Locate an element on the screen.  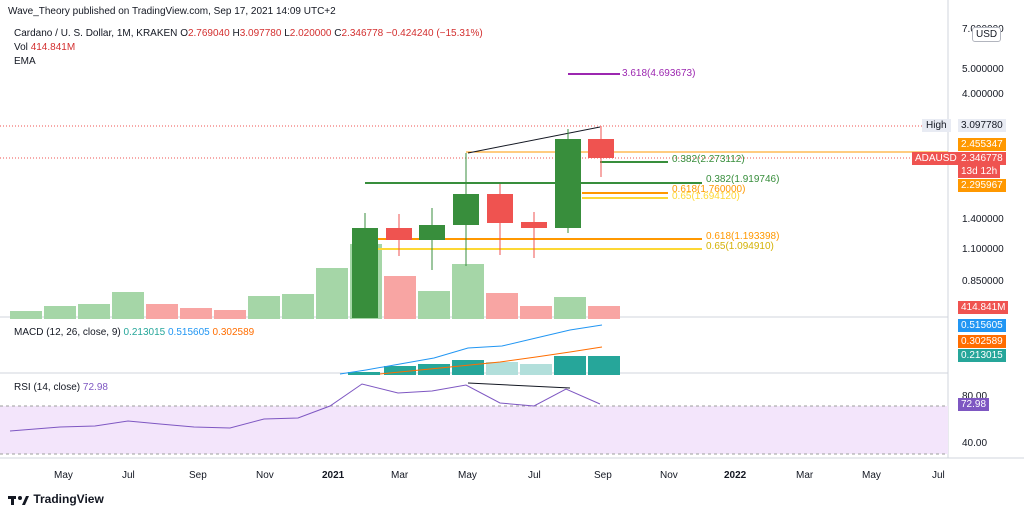
brand-name: TradingView is located at coordinates (68, 499).